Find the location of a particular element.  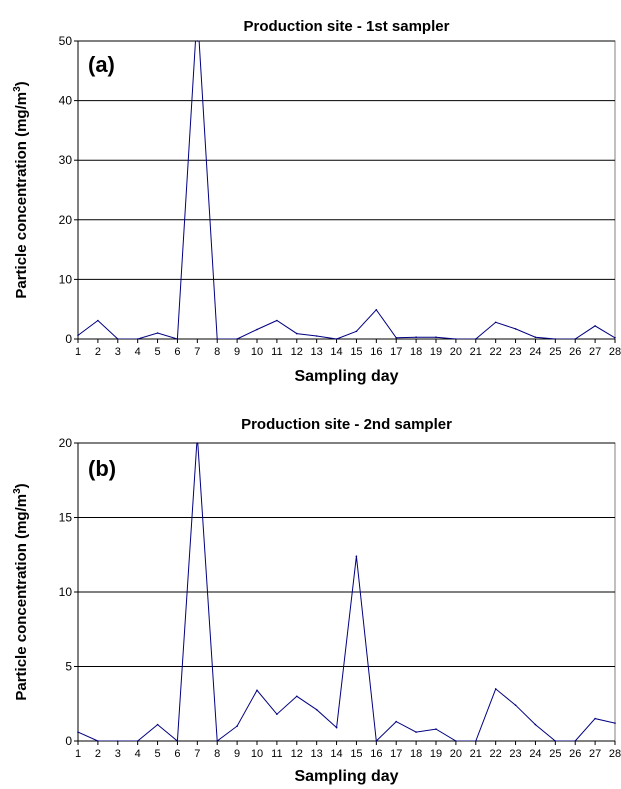

x-tick-label: 6 is located at coordinates (177, 352).